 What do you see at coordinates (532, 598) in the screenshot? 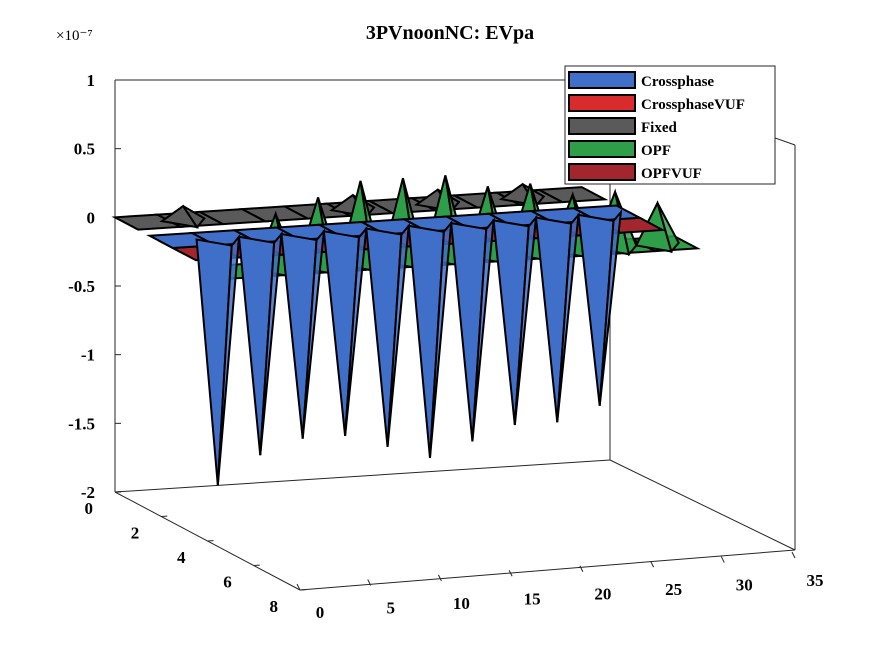
I see `x-tick-label: 15` at bounding box center [532, 598].